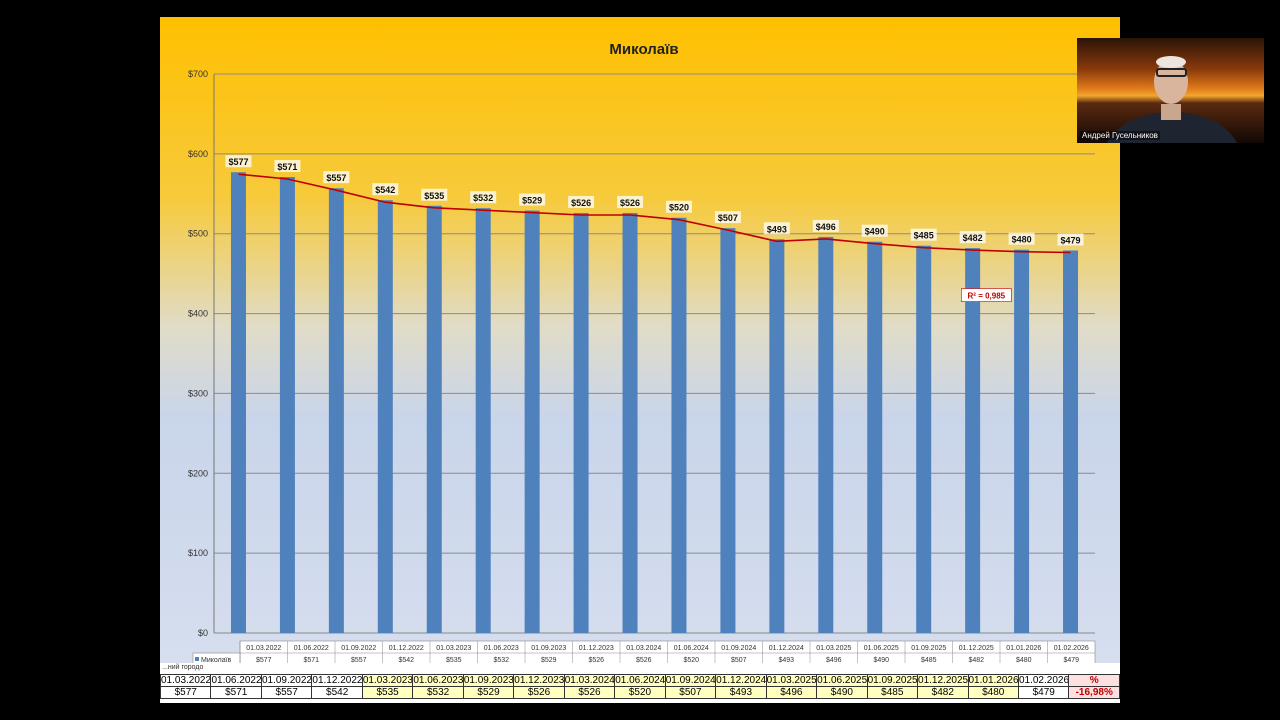  What do you see at coordinates (786, 648) in the screenshot?
I see `x-tick-label: 01.12.2024` at bounding box center [786, 648].